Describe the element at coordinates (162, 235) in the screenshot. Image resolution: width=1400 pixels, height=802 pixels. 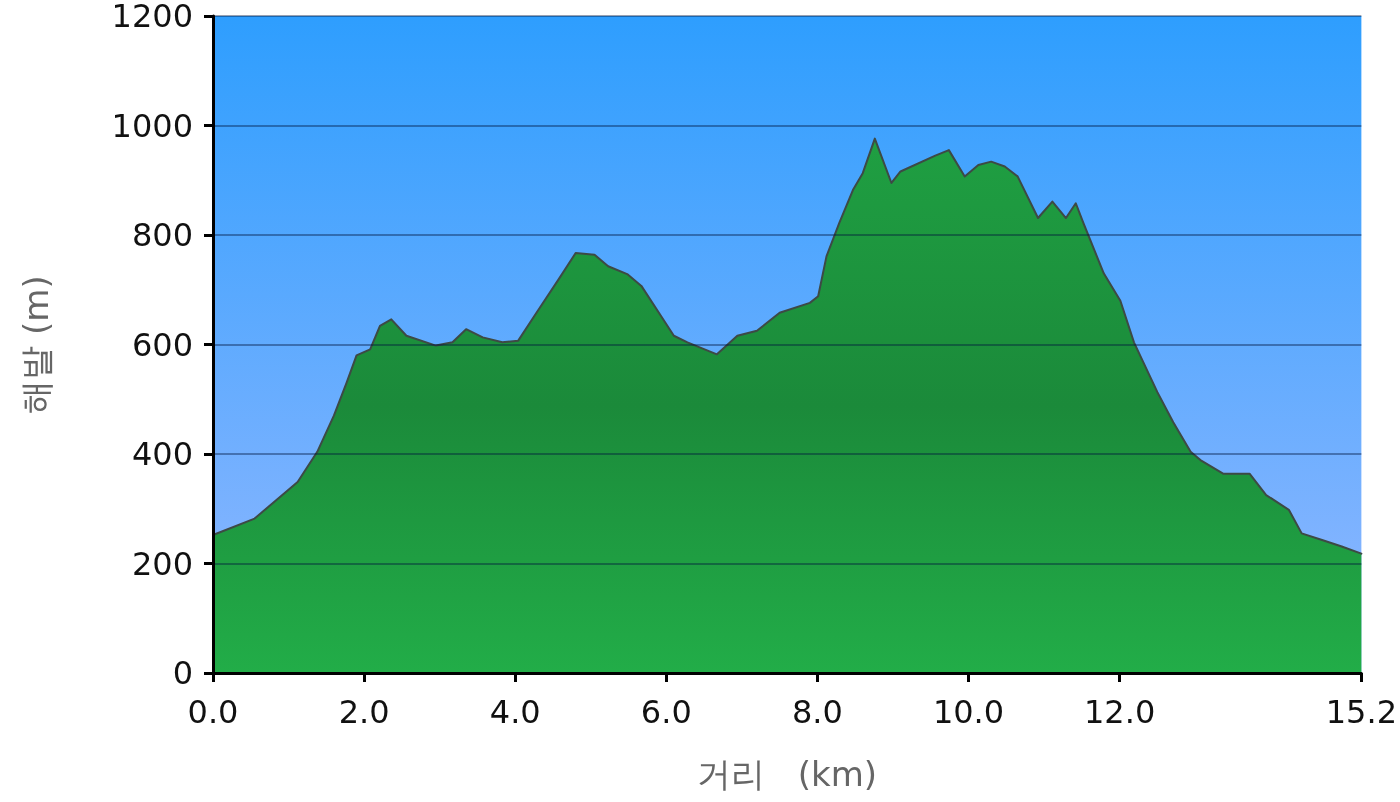
I see `y-tick-label: 800` at that location.